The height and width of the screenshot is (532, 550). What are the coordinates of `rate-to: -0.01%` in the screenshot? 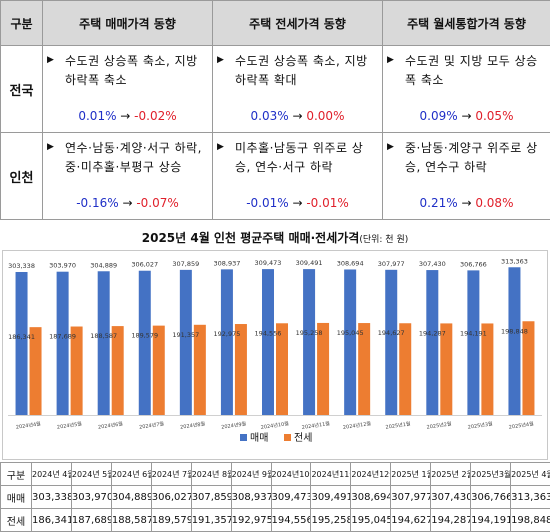 It's located at (327, 203).